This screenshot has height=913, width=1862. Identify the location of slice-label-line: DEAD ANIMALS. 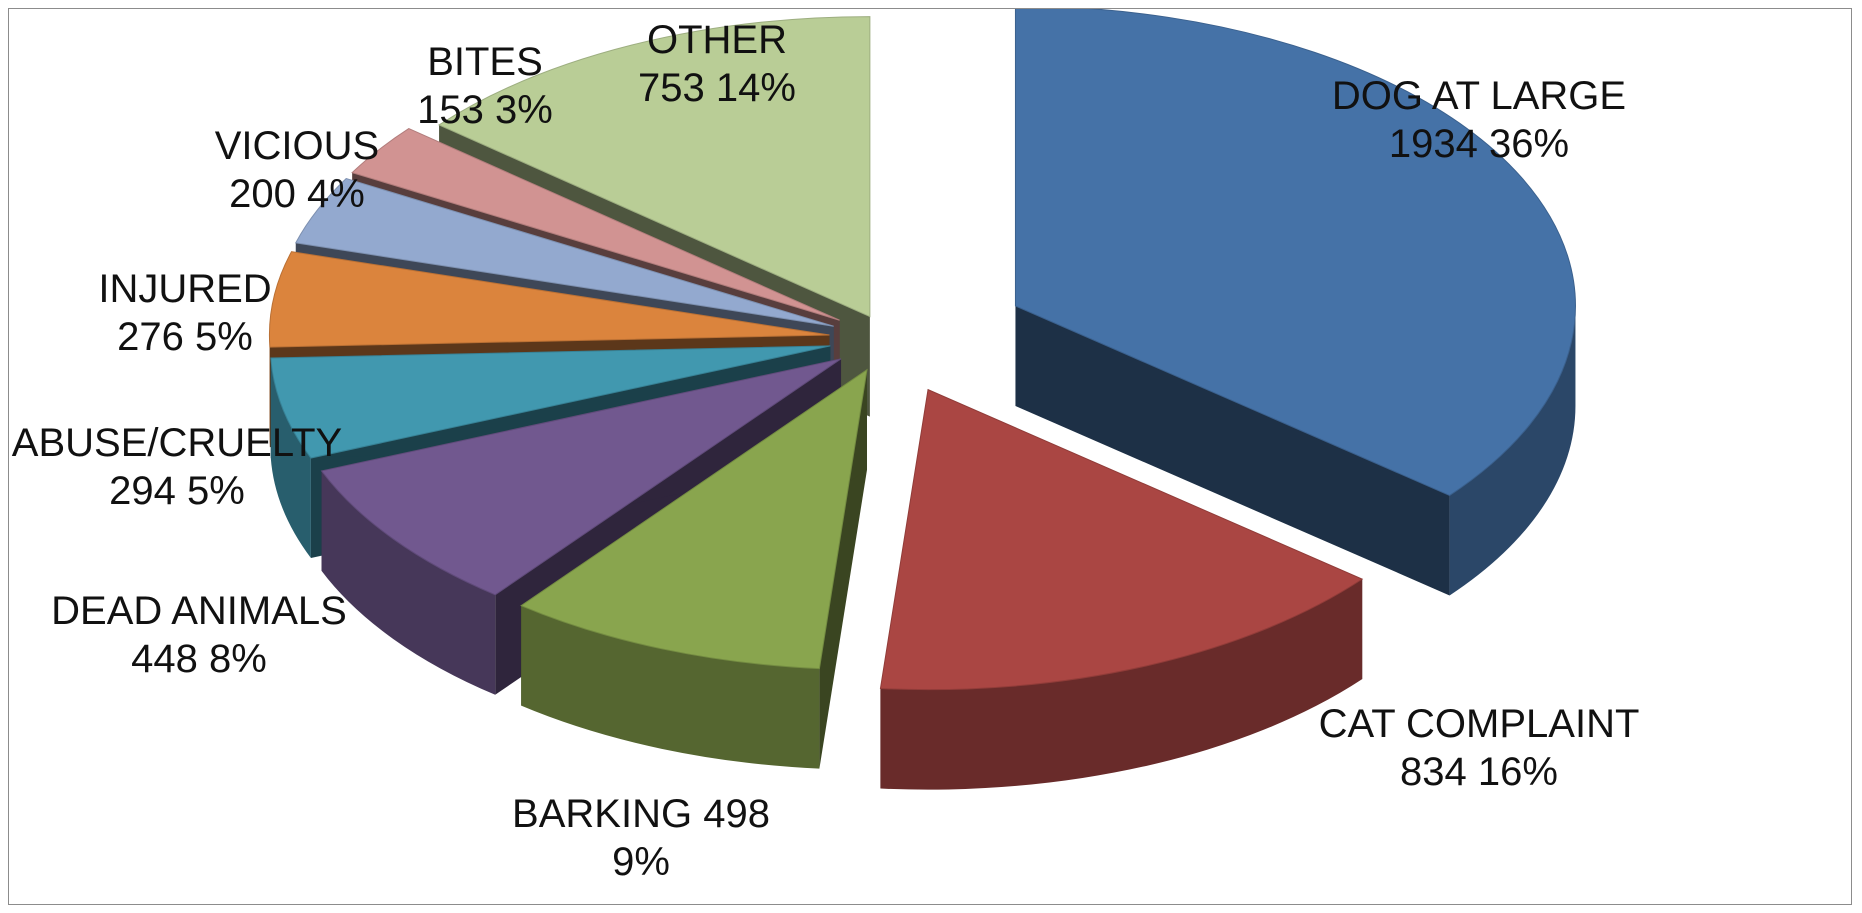
(199, 611).